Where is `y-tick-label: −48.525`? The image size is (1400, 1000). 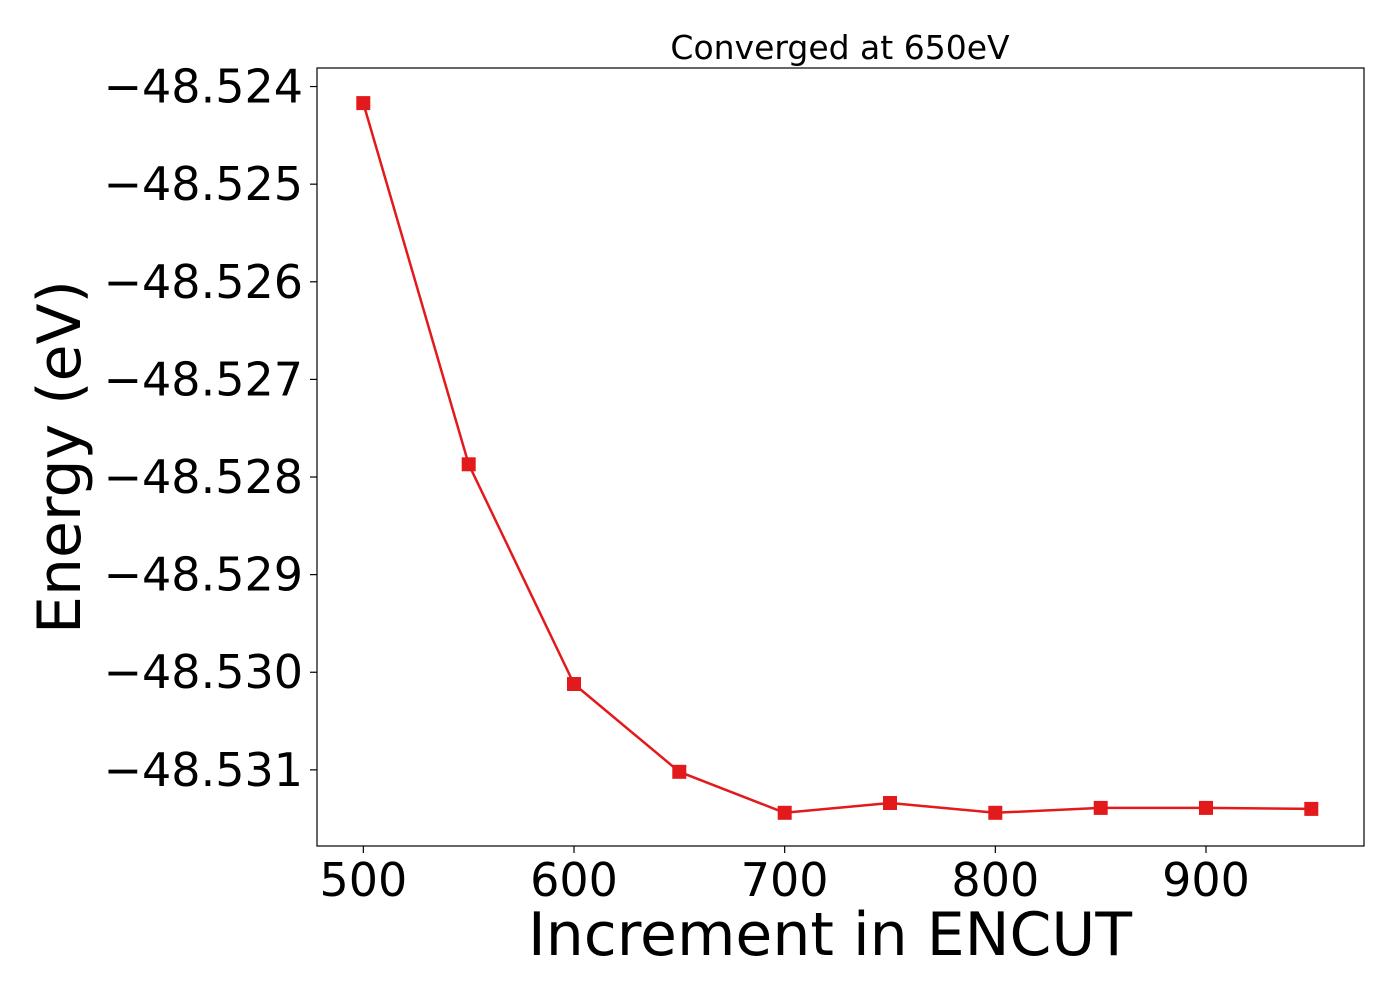
y-tick-label: −48.525 is located at coordinates (204, 184).